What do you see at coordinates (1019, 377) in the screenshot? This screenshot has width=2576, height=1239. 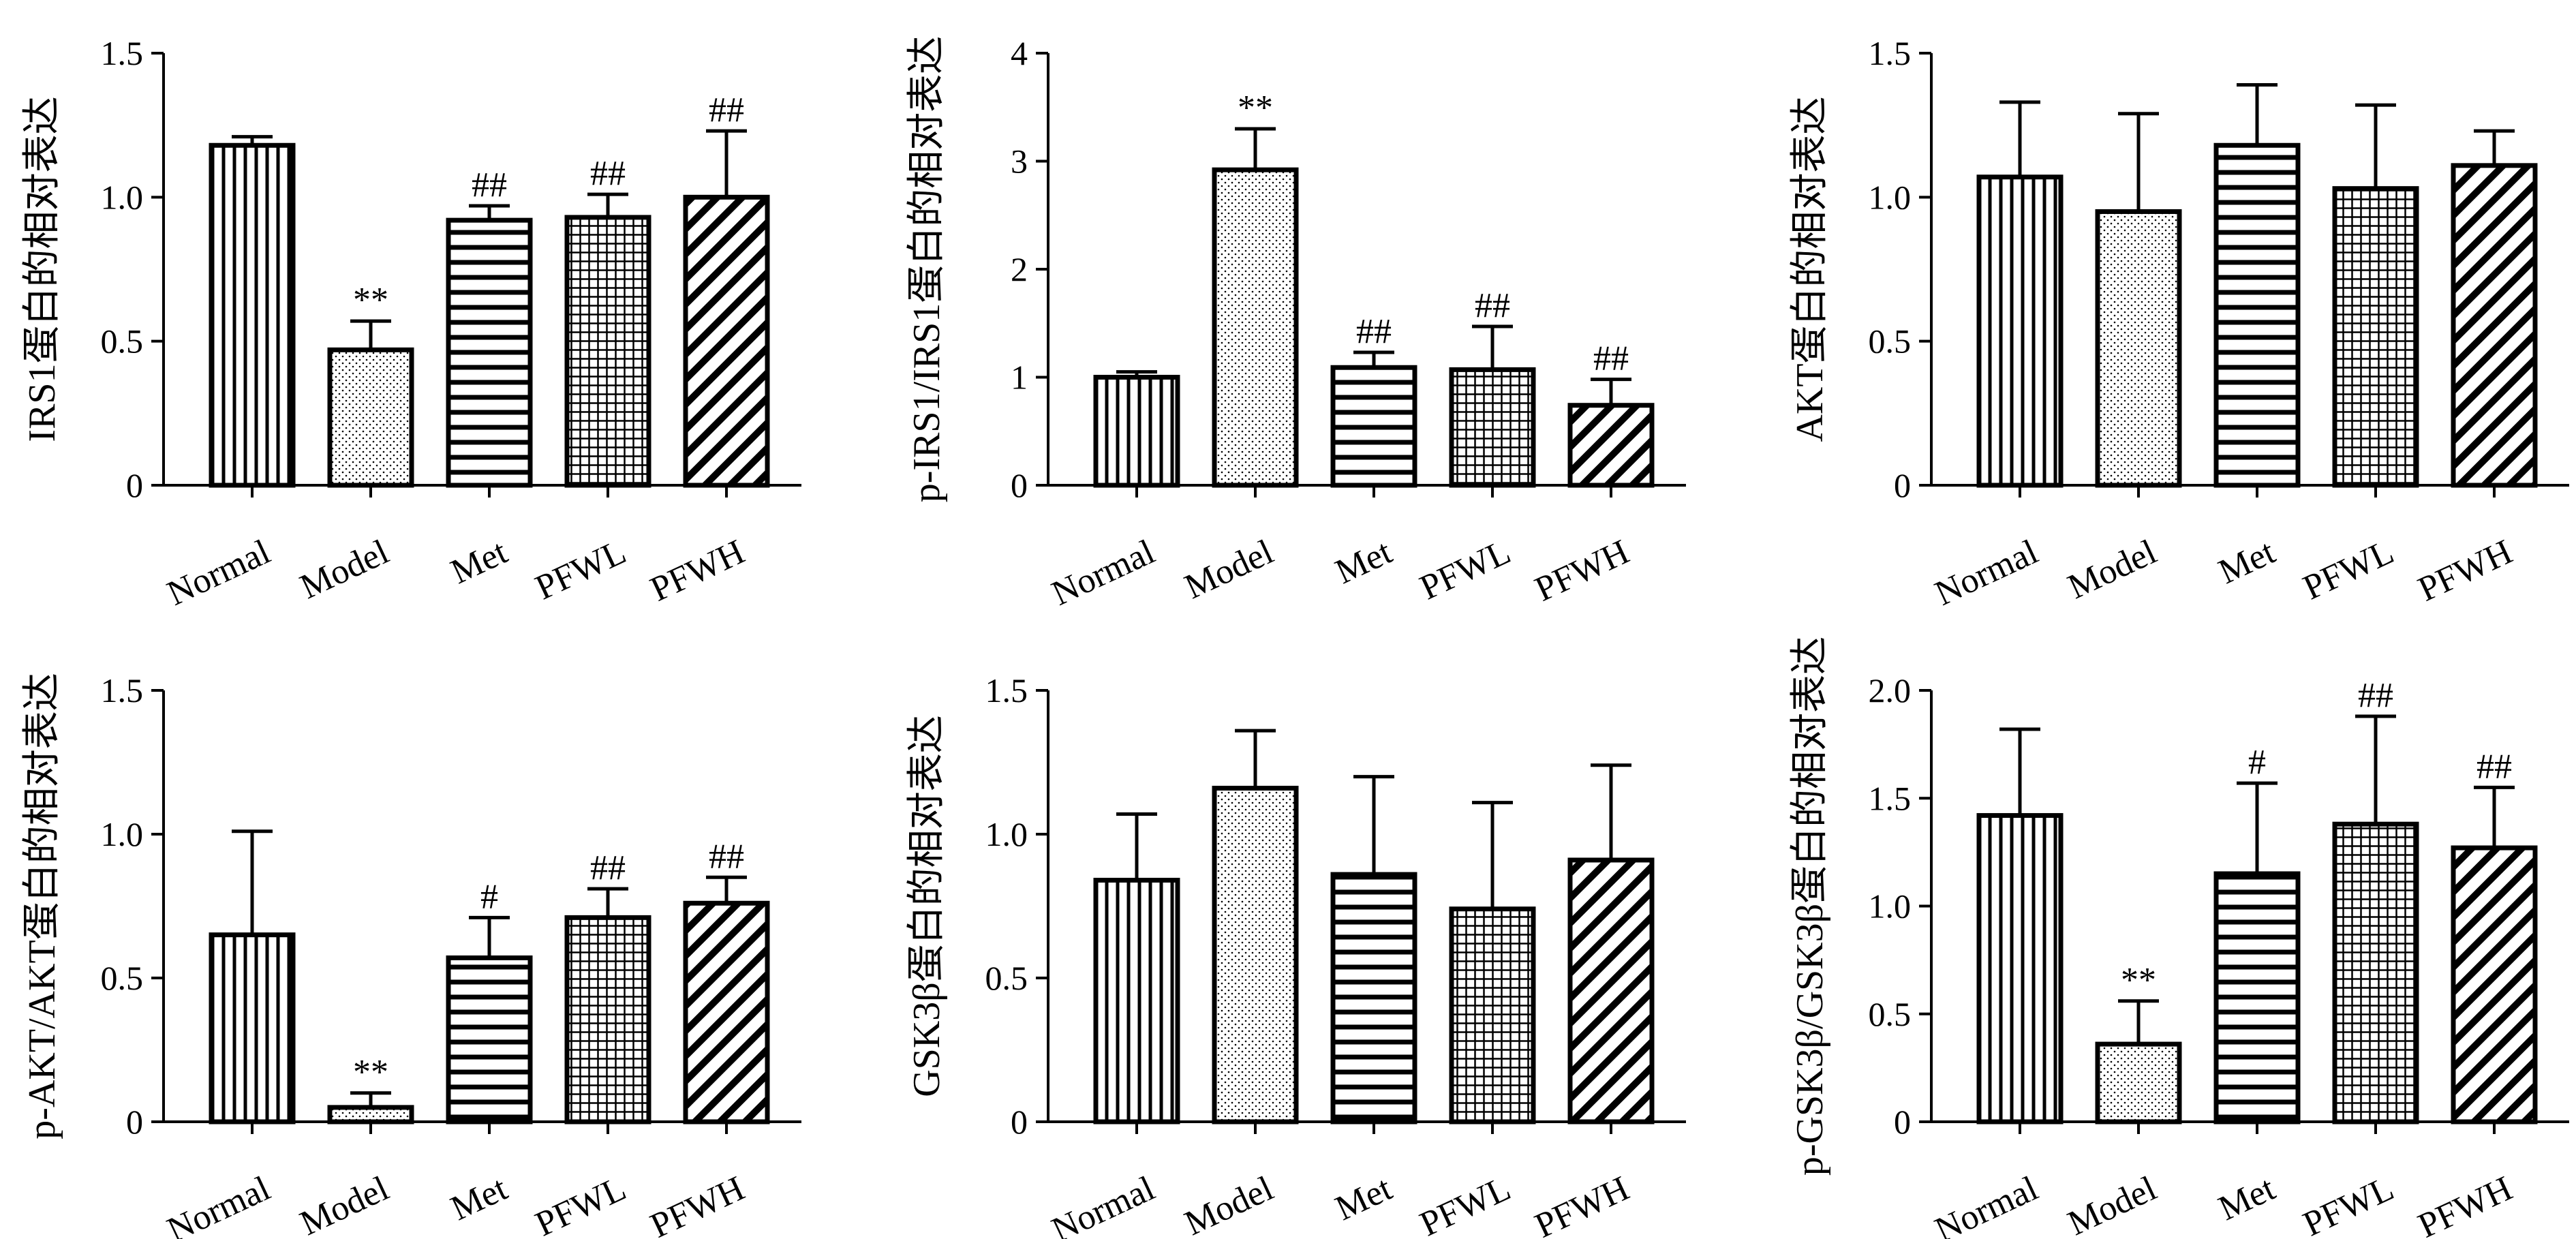 I see `y-tick-label: 1` at bounding box center [1019, 377].